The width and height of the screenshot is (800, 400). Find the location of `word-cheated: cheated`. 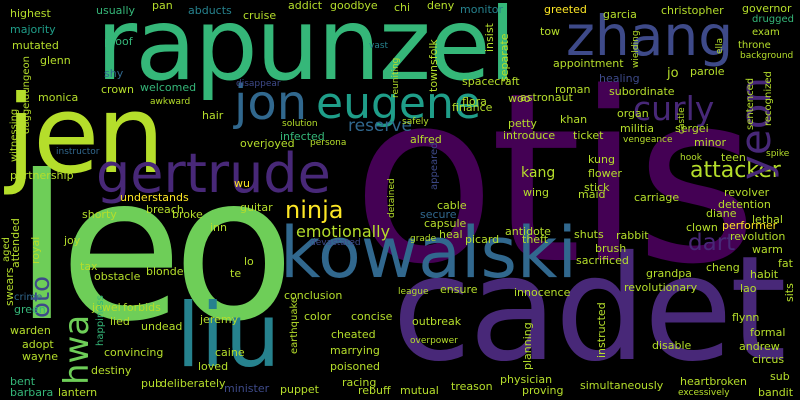

word-cheated: cheated is located at coordinates (353, 334).